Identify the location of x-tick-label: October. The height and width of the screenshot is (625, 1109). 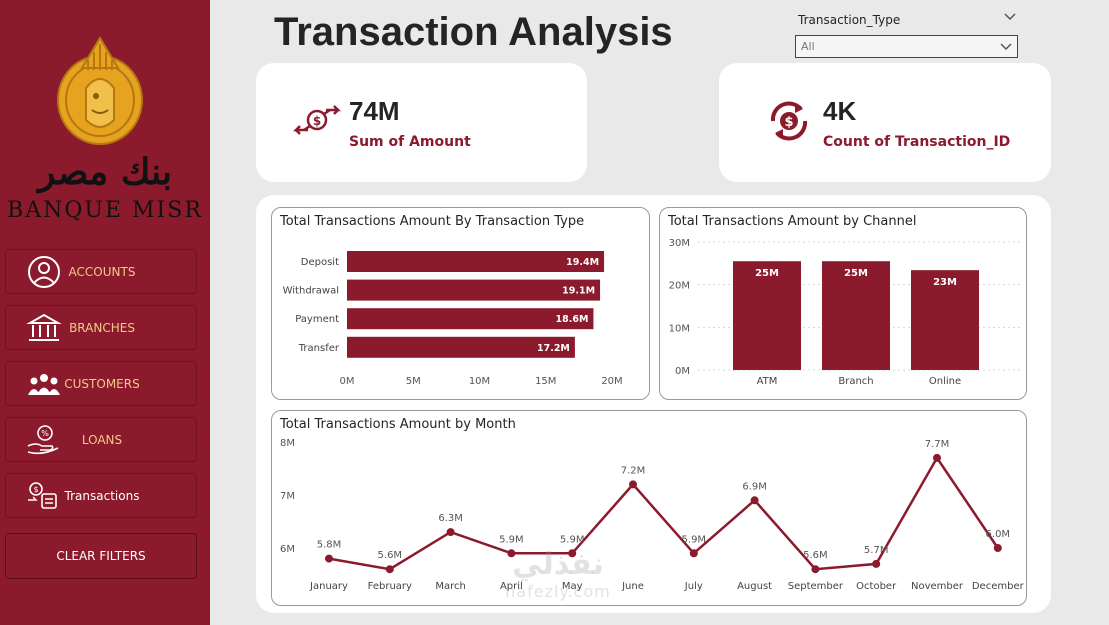
(876, 586).